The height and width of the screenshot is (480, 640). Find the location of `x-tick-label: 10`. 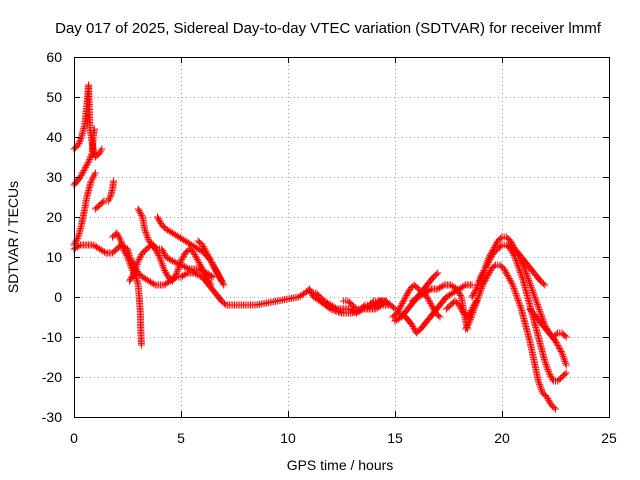

x-tick-label: 10 is located at coordinates (288, 438).